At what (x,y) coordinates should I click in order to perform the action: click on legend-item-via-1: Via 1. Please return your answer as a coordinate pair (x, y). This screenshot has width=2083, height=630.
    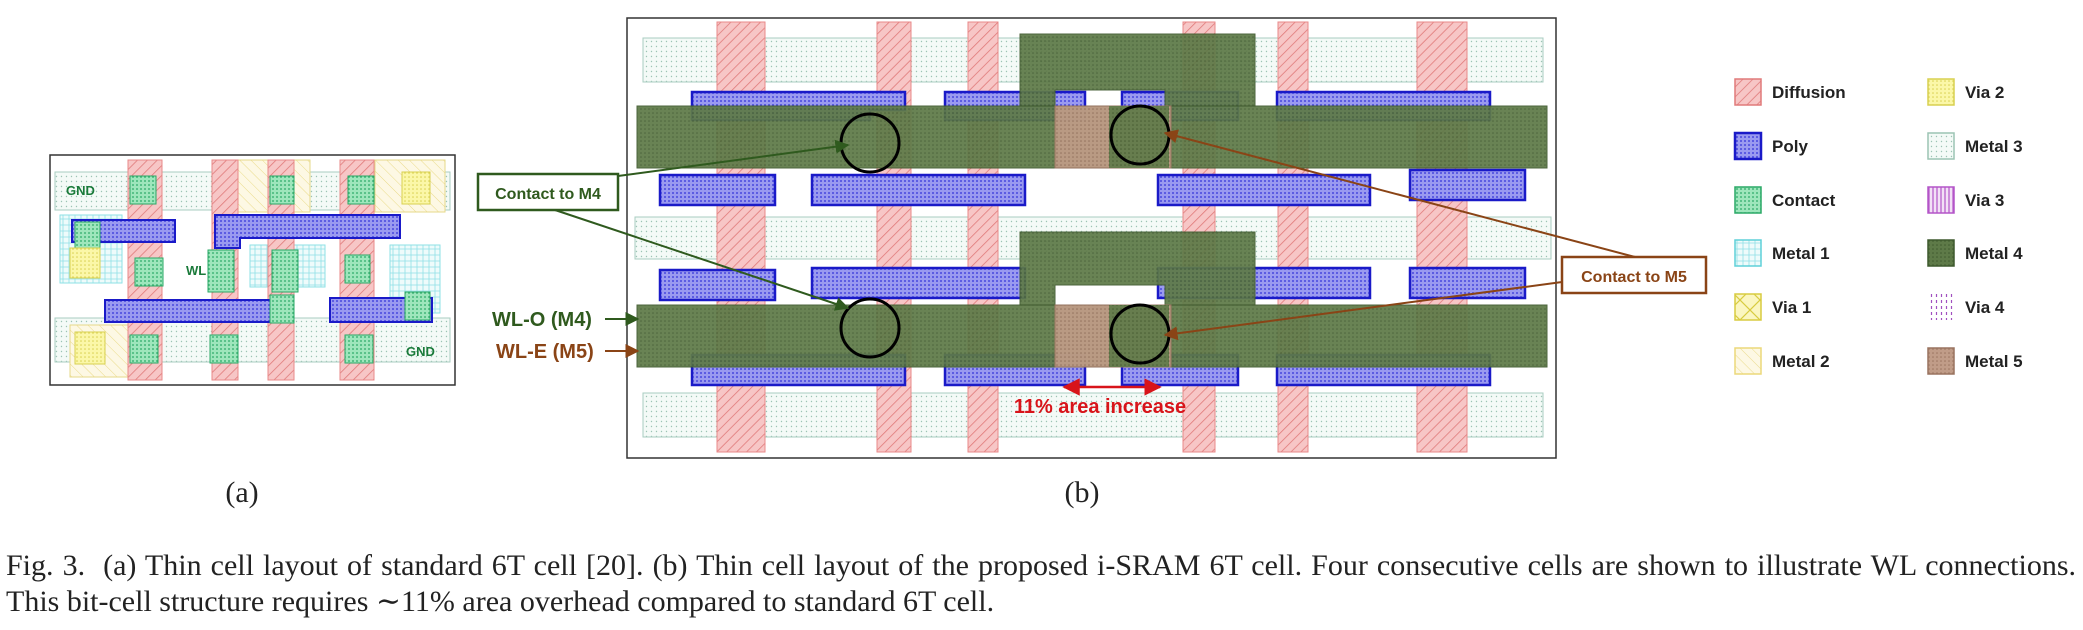
    Looking at the image, I should click on (1772, 307).